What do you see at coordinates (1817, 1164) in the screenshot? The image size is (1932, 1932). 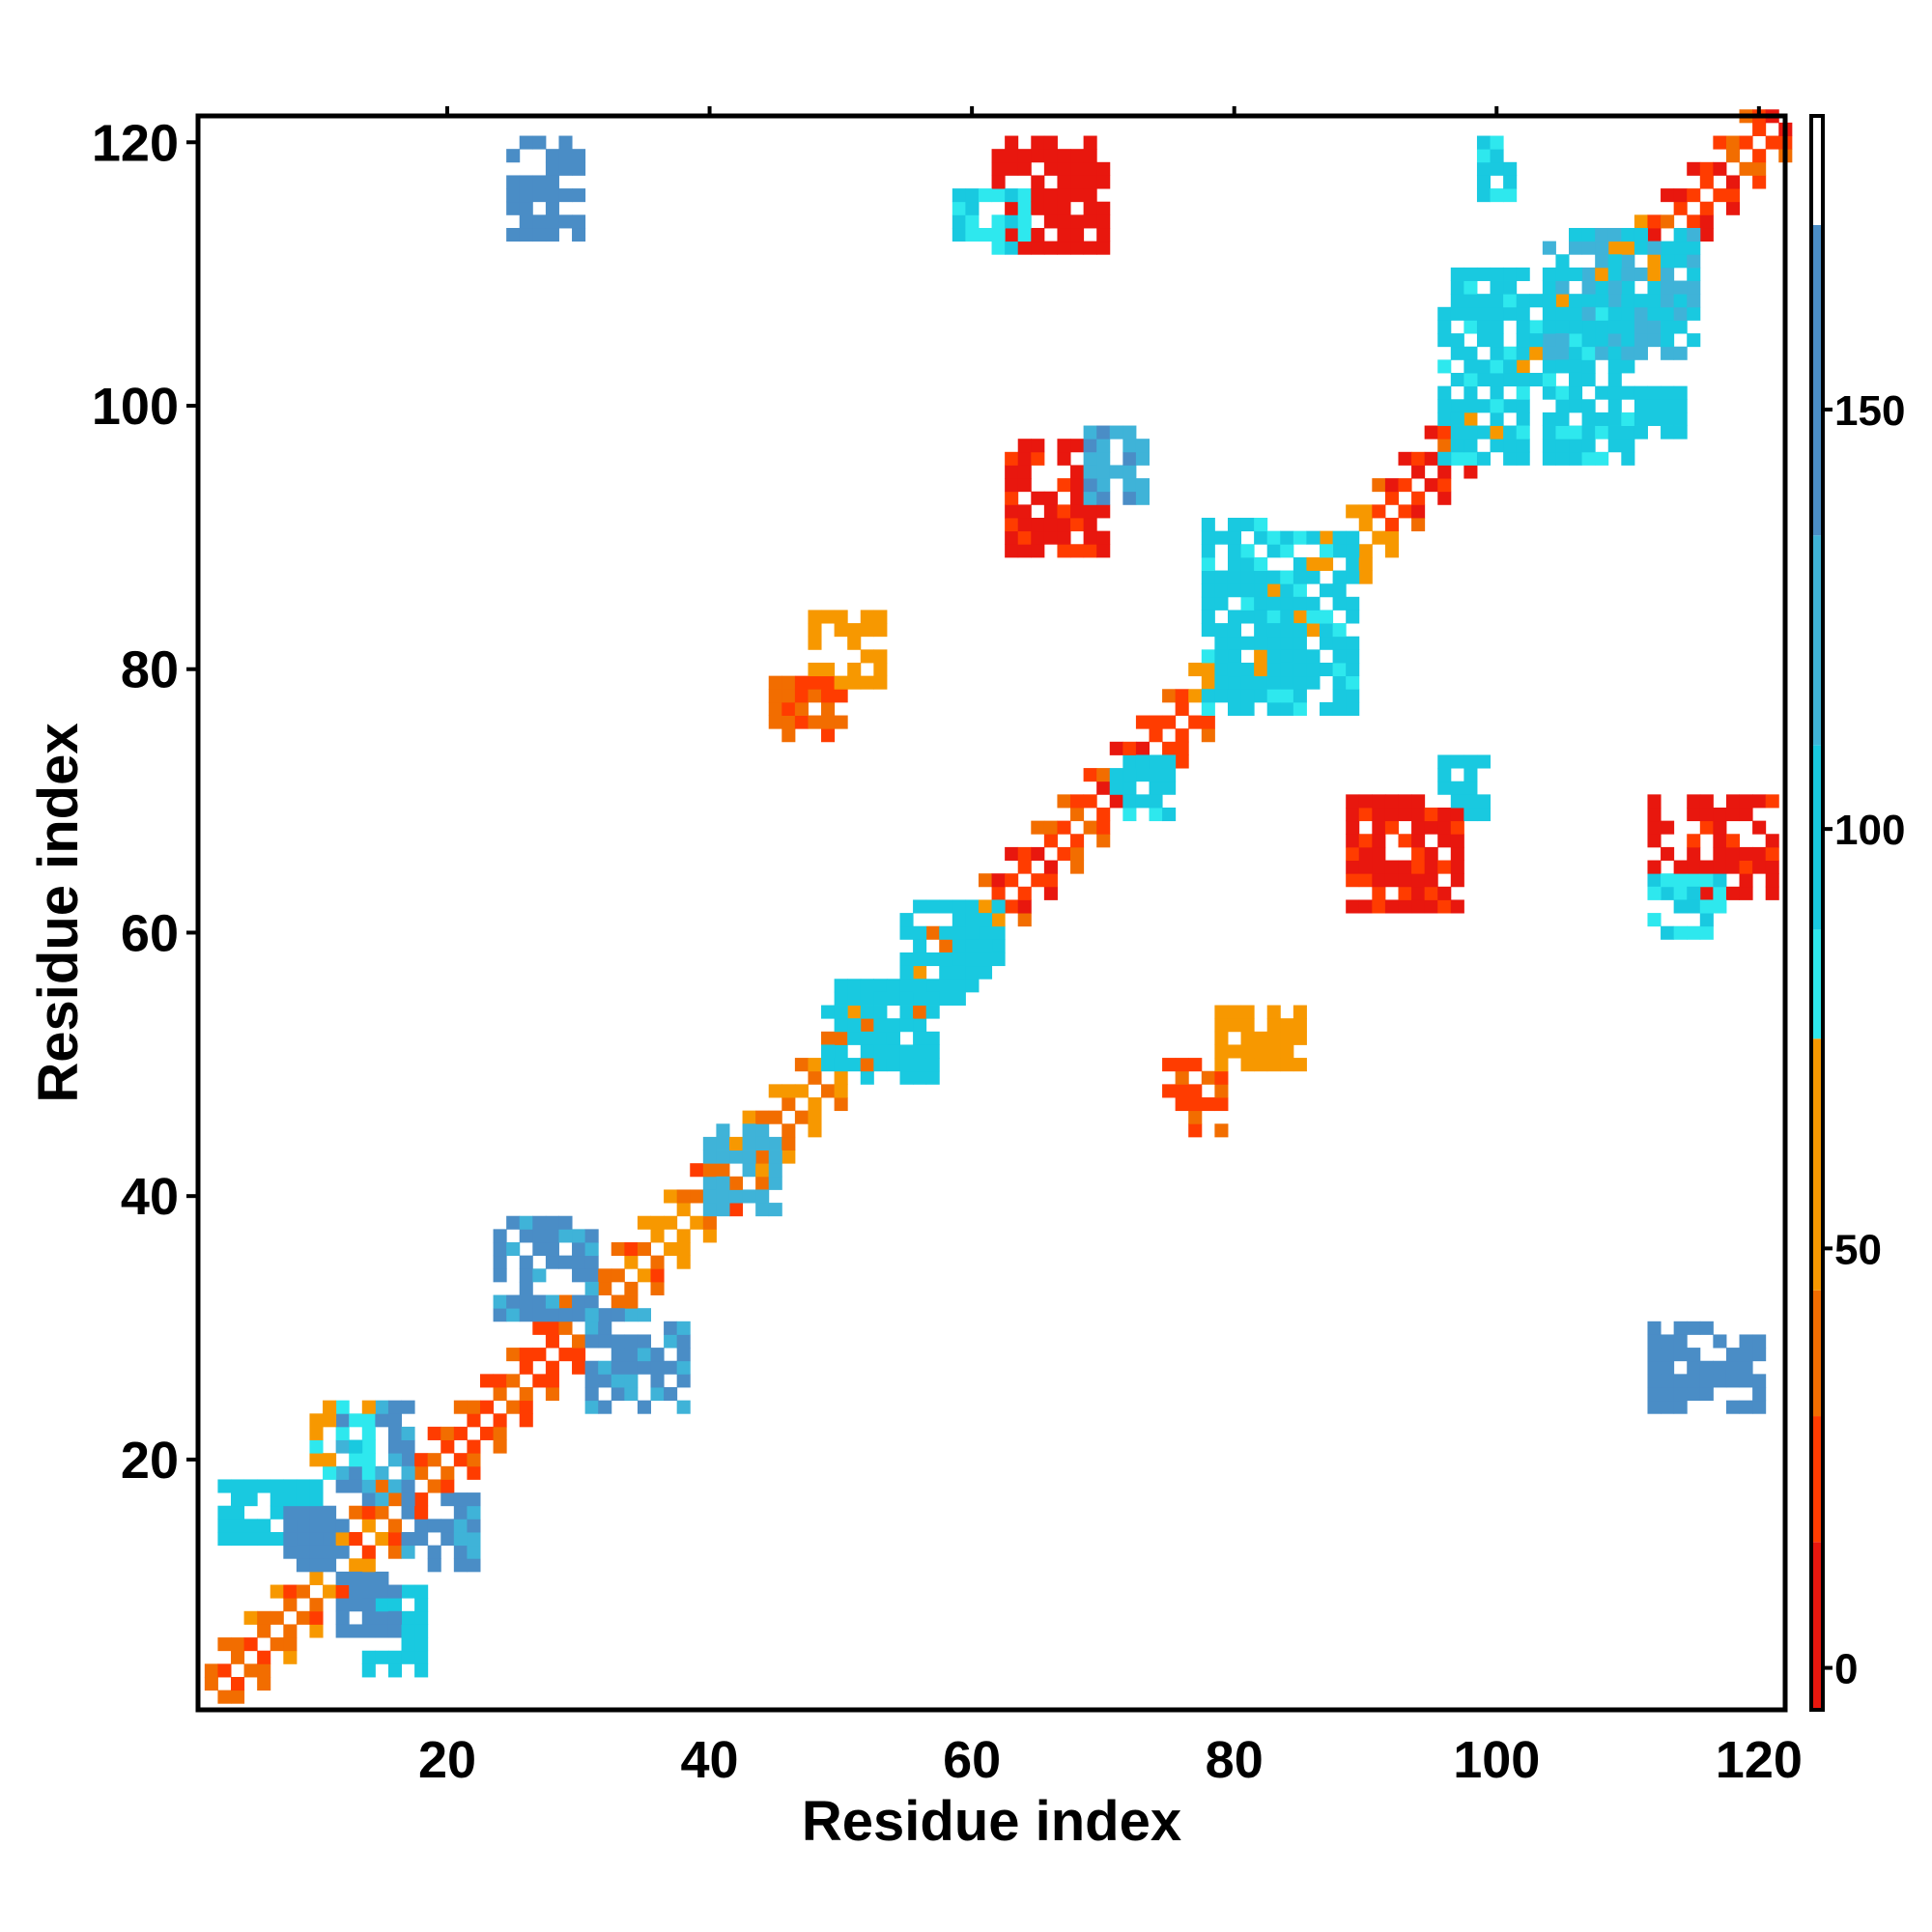 I see `colorbar-band` at bounding box center [1817, 1164].